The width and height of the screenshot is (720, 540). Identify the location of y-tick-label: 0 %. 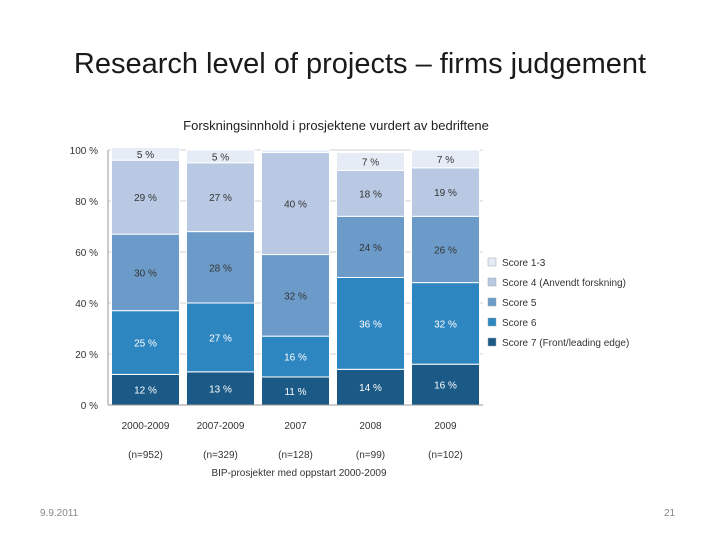
(89, 406).